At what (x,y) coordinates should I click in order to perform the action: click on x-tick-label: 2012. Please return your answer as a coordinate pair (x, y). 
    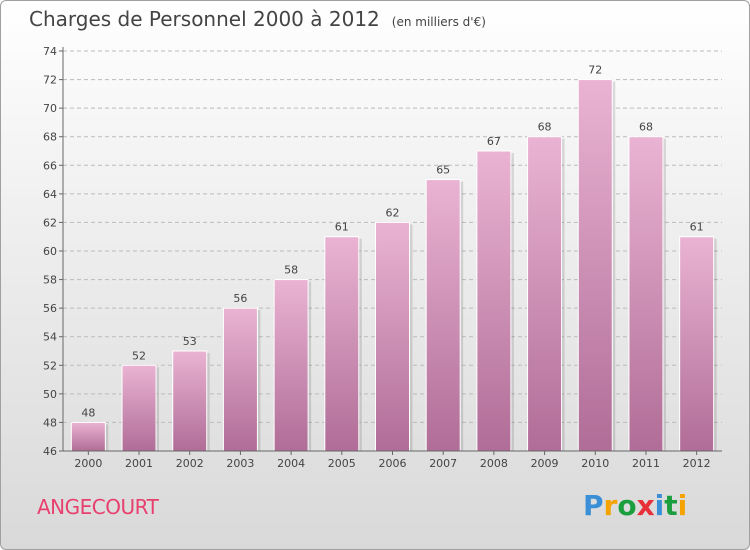
    Looking at the image, I should click on (697, 463).